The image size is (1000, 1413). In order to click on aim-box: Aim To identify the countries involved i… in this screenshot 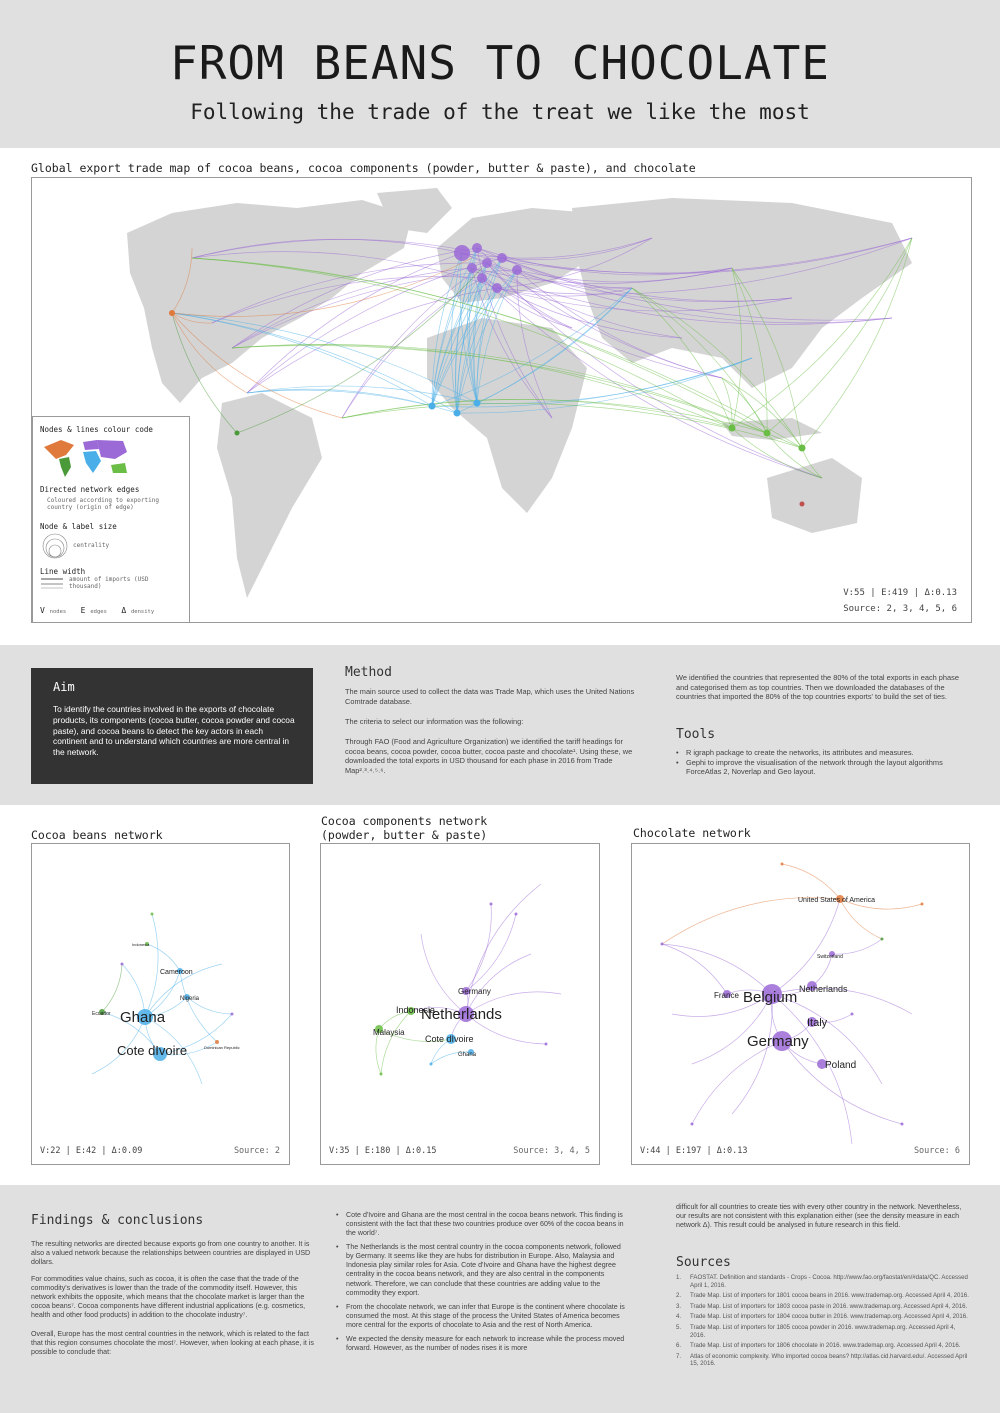, I will do `click(172, 726)`.